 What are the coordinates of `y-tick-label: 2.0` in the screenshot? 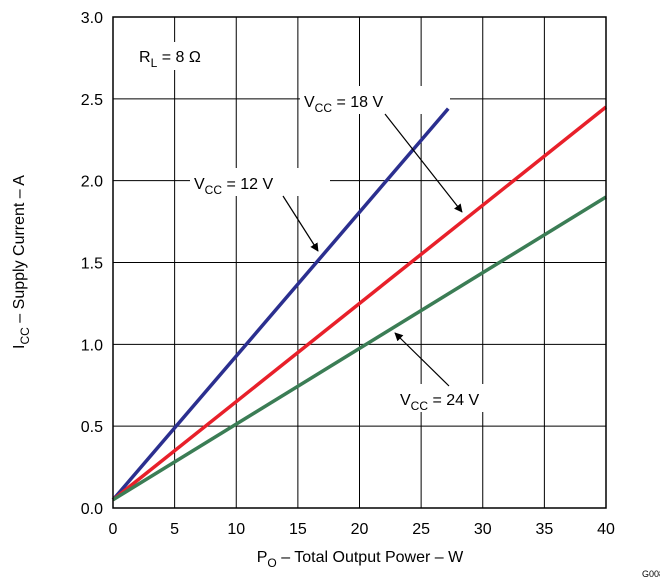 It's located at (92, 182).